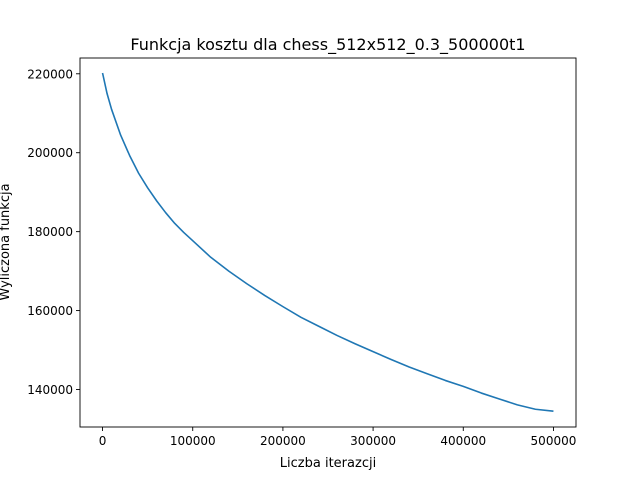  I want to click on x-axis: 0 100000 200000 300000 400000 500000, so click(338, 437).